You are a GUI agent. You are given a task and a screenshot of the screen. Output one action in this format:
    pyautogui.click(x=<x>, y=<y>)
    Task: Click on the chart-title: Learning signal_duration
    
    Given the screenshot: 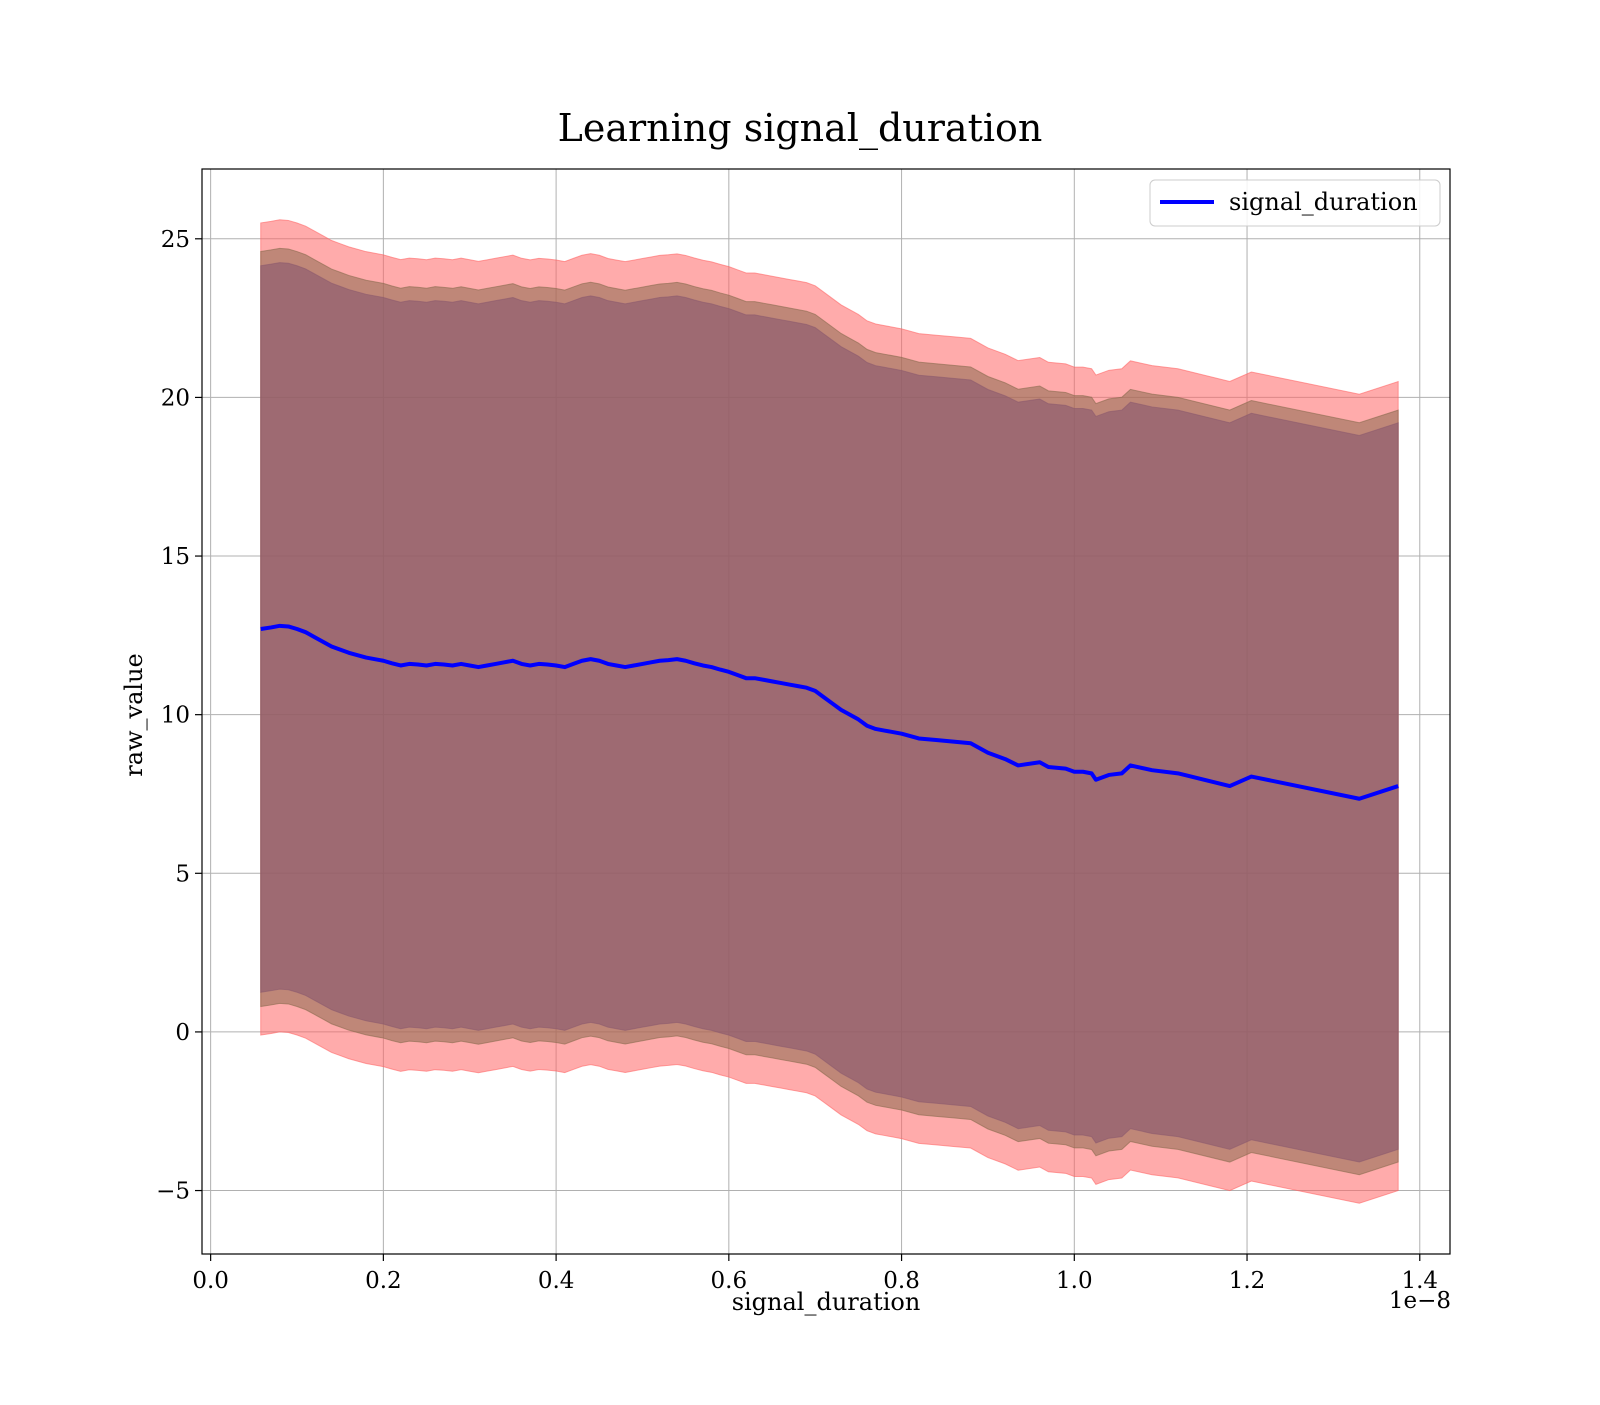 What is the action you would take?
    pyautogui.click(x=800, y=128)
    